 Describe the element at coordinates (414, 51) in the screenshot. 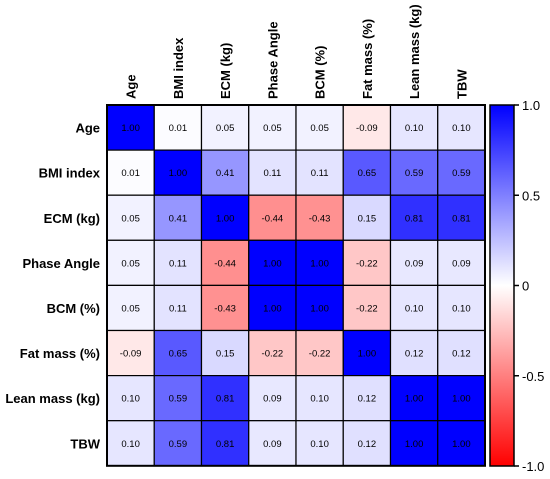

I see `column-label: Lean mass (kg)` at that location.